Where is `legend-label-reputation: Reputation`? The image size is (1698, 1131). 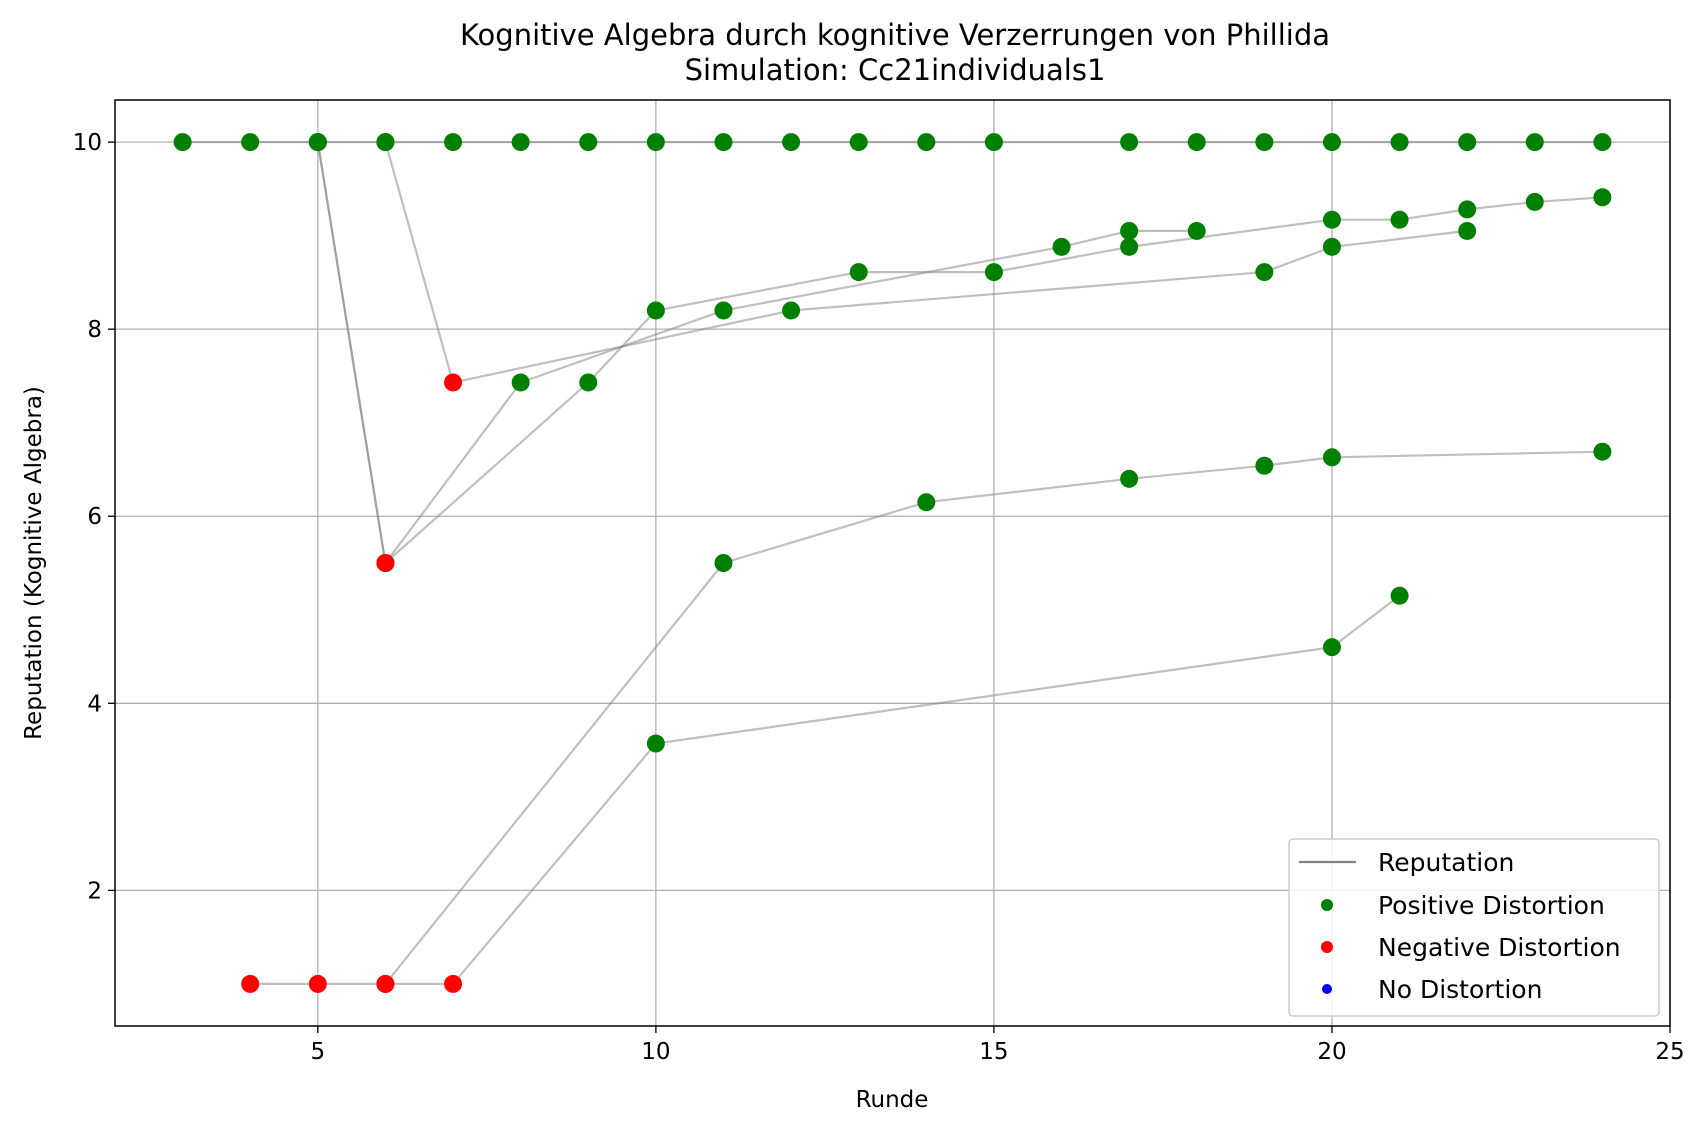 legend-label-reputation: Reputation is located at coordinates (1446, 862).